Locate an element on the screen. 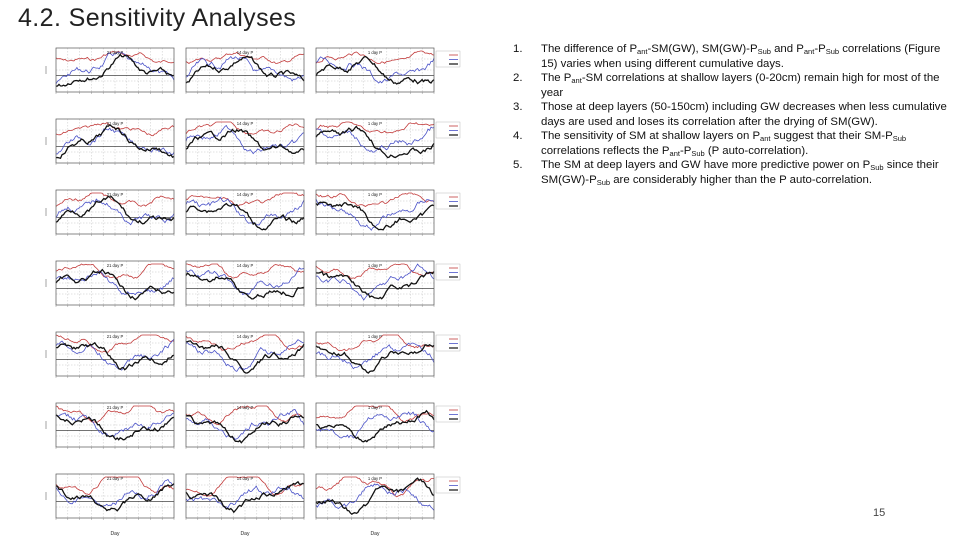 The height and width of the screenshot is (540, 960). x-axis-label: Day is located at coordinates (115, 534).